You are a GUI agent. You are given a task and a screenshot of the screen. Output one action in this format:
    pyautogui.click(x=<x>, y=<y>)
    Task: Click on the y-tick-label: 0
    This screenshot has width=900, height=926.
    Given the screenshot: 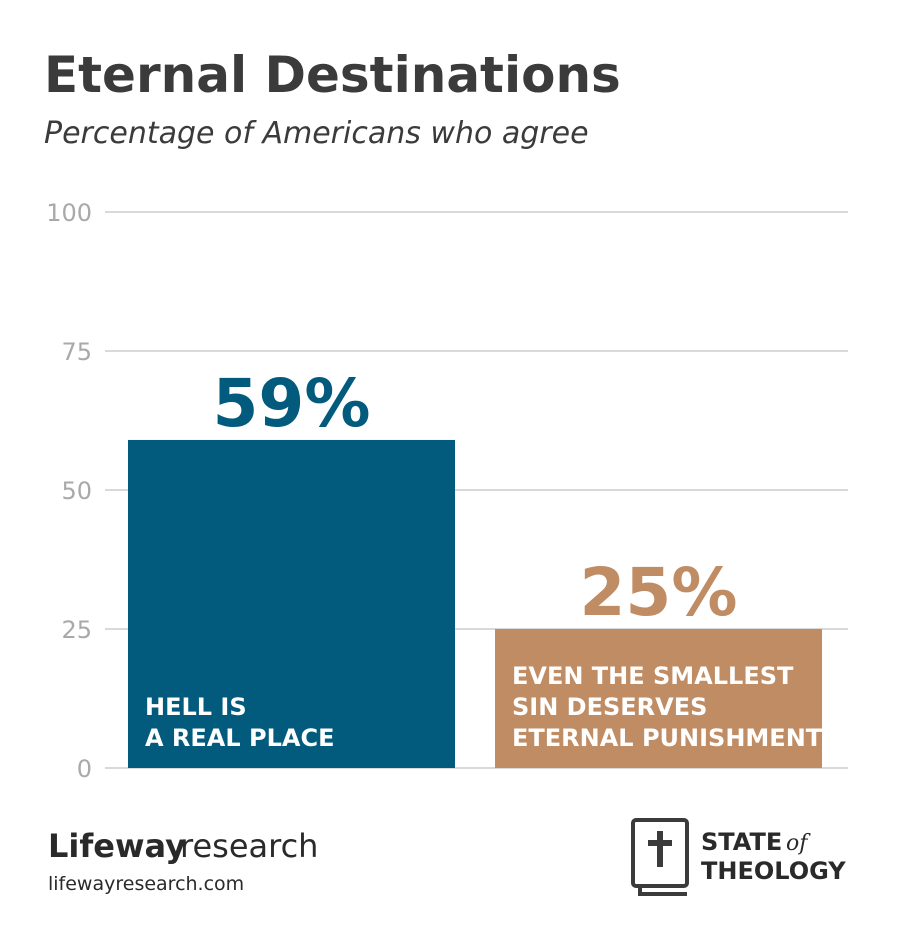 What is the action you would take?
    pyautogui.click(x=84, y=769)
    